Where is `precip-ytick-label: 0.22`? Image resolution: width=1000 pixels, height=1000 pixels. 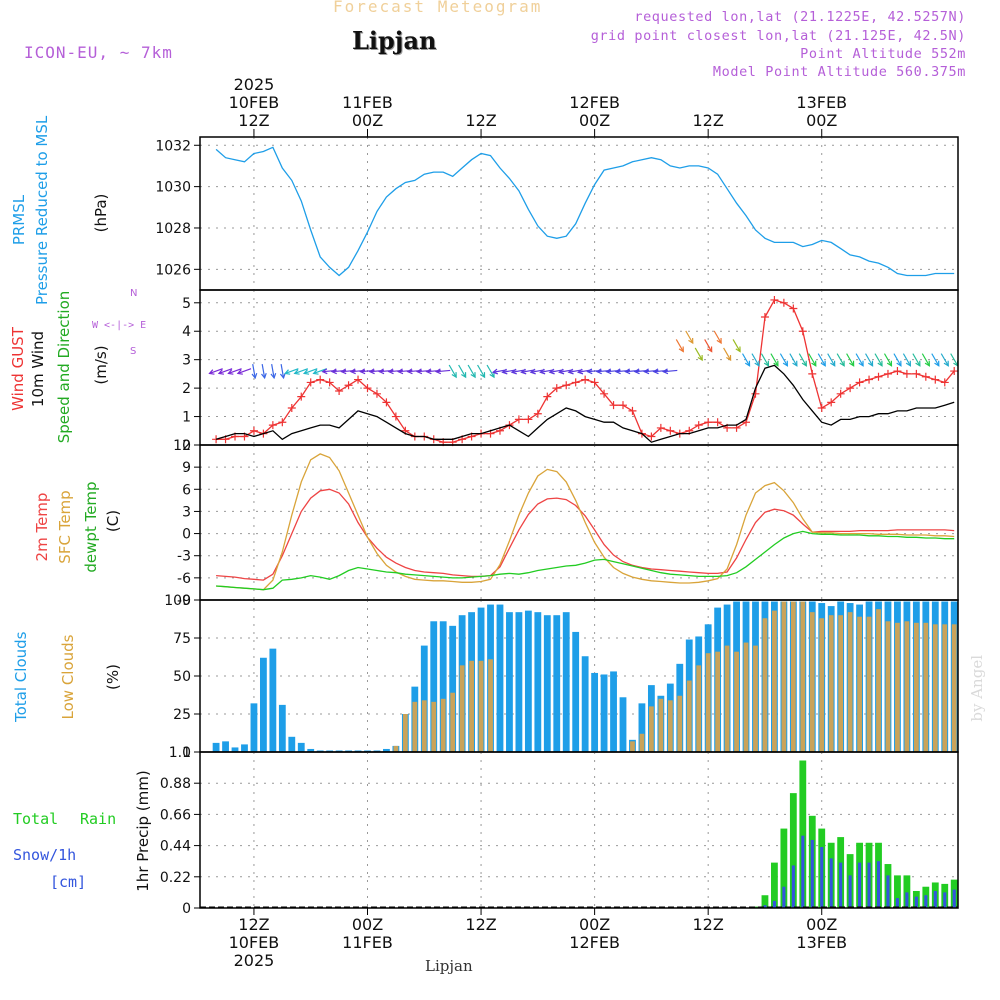
precip-ytick-label: 0.22 is located at coordinates (175, 878).